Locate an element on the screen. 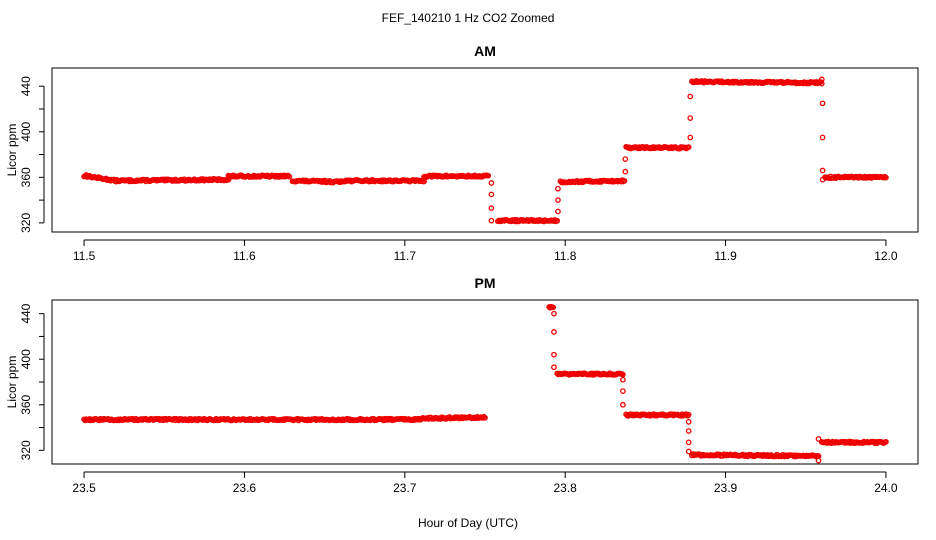 The width and height of the screenshot is (936, 540). x-tick-label: 23.9 is located at coordinates (726, 488).